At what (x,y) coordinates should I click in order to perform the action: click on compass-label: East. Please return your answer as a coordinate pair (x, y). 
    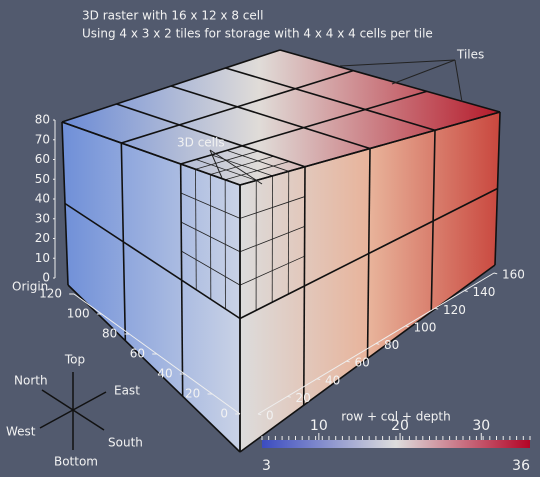
    Looking at the image, I should click on (127, 391).